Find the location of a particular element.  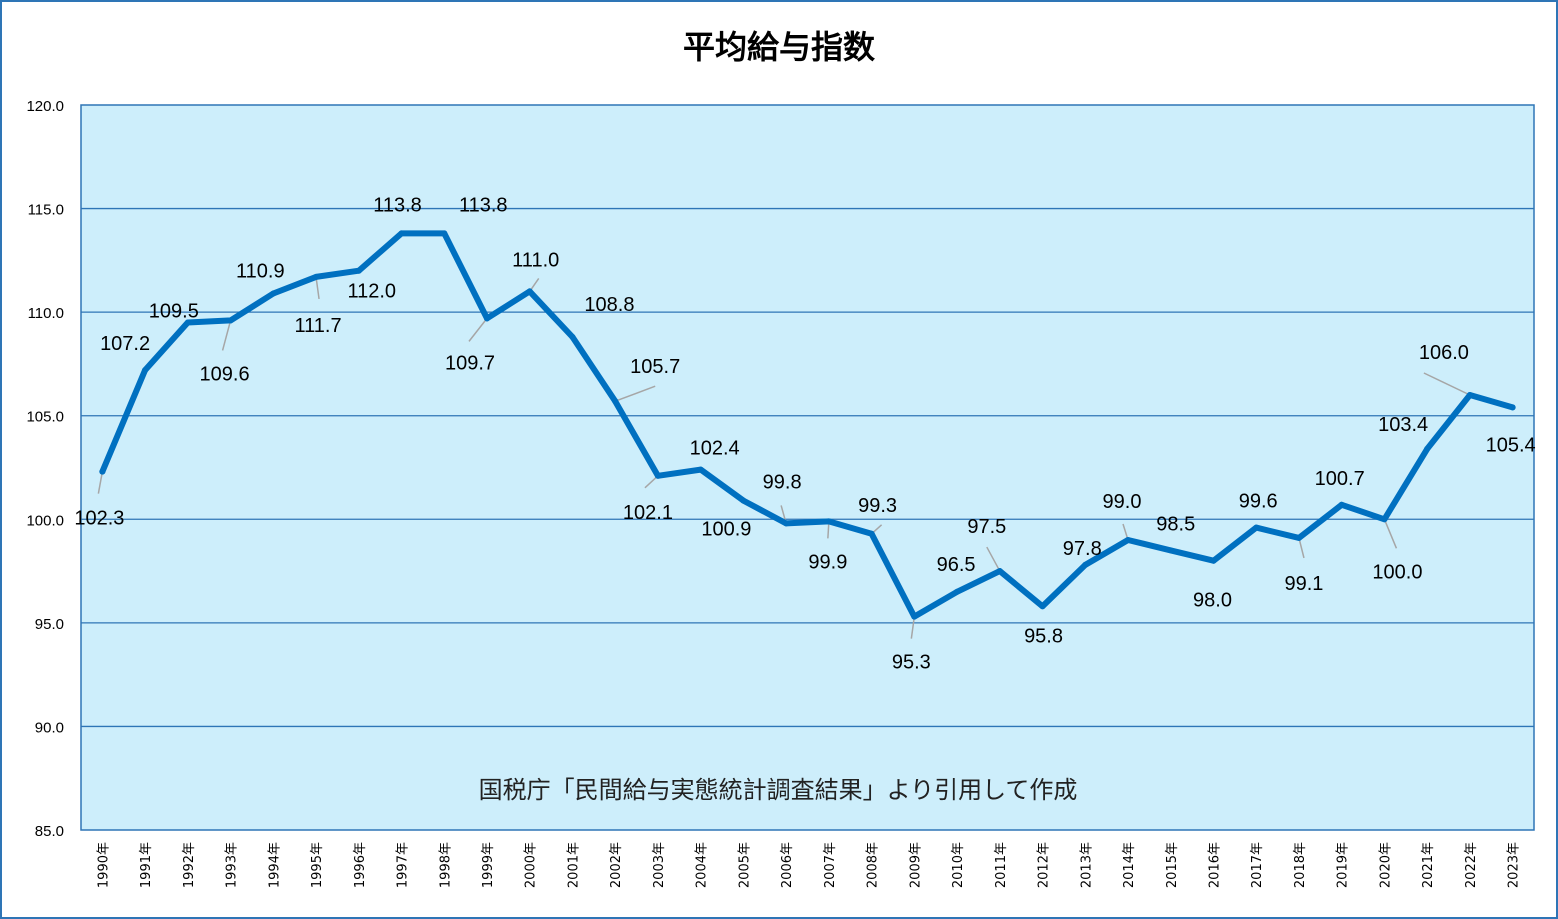

chart-title: 平均給与指数 is located at coordinates (779, 47).